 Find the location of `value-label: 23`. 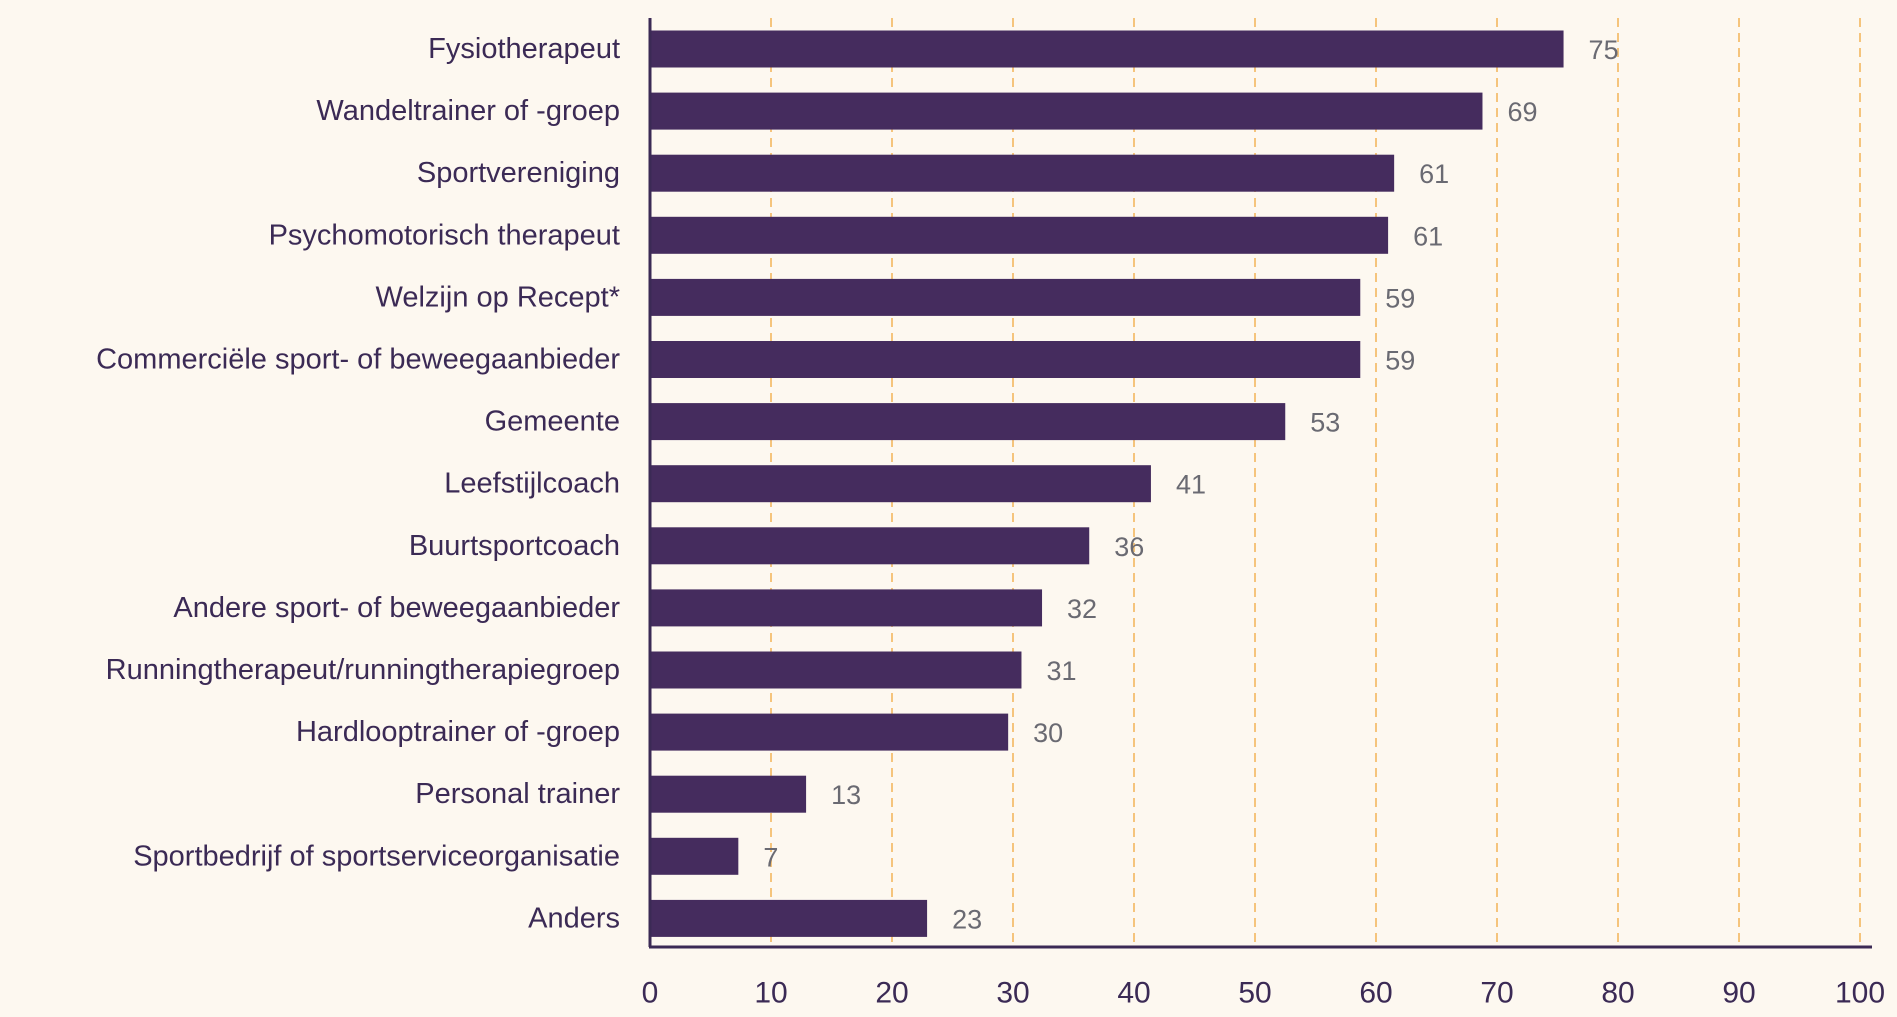

value-label: 23 is located at coordinates (967, 919).